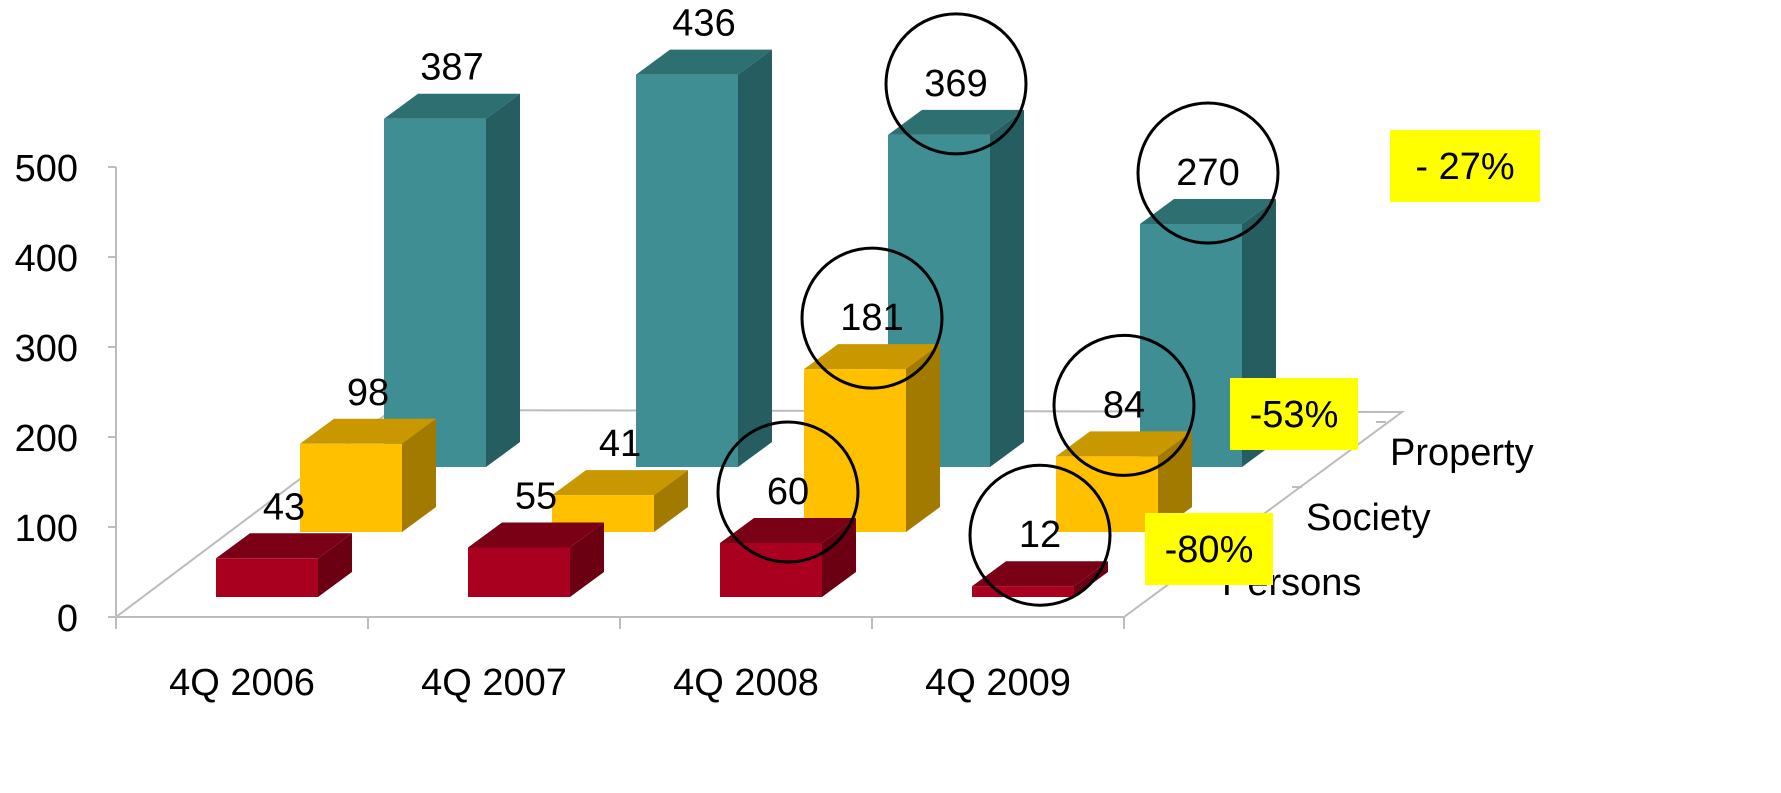  Describe the element at coordinates (703, 24) in the screenshot. I see `data-label: 436` at that location.